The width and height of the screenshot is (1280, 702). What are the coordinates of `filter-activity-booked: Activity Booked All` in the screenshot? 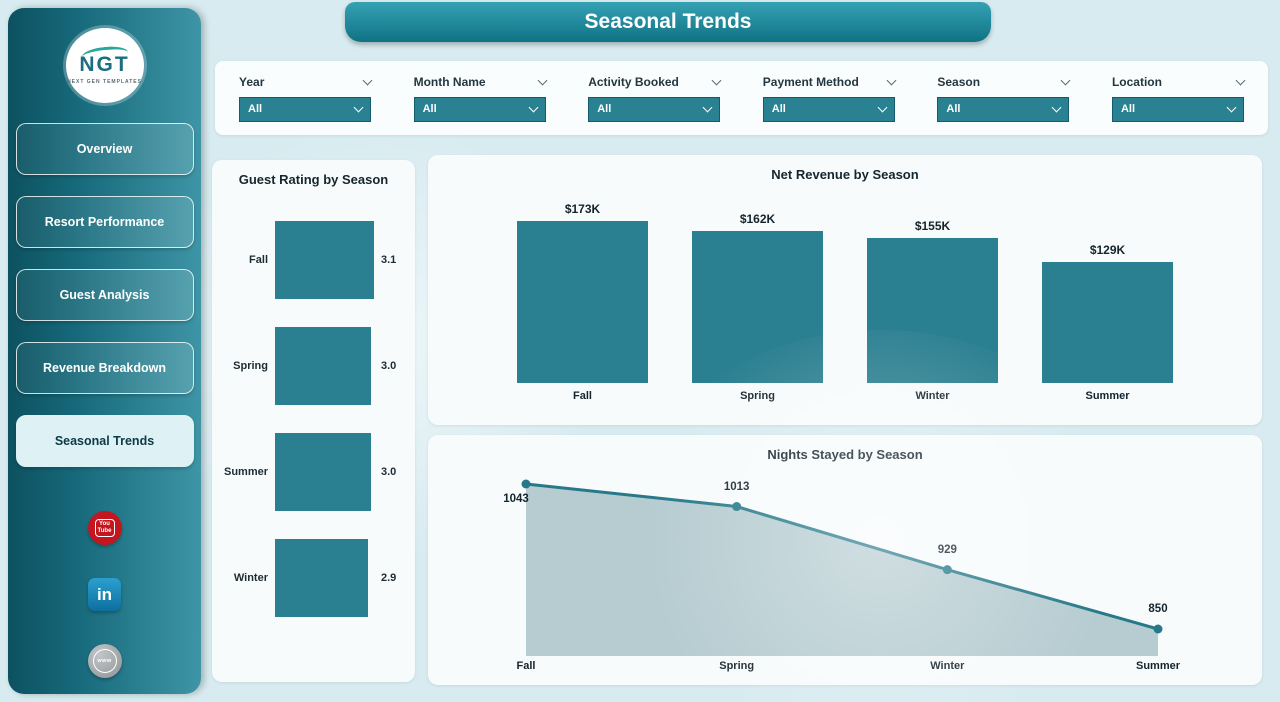 It's located at (655, 98).